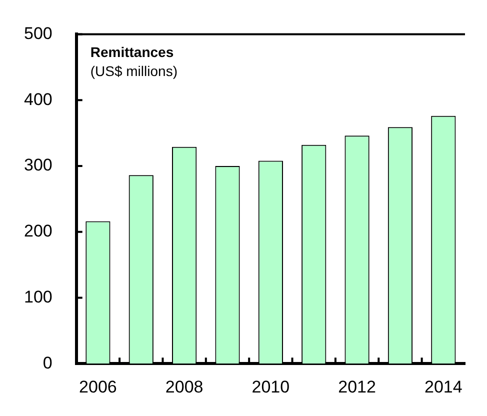 The image size is (487, 416). What do you see at coordinates (38, 165) in the screenshot?
I see `y-tick-label: 300` at bounding box center [38, 165].